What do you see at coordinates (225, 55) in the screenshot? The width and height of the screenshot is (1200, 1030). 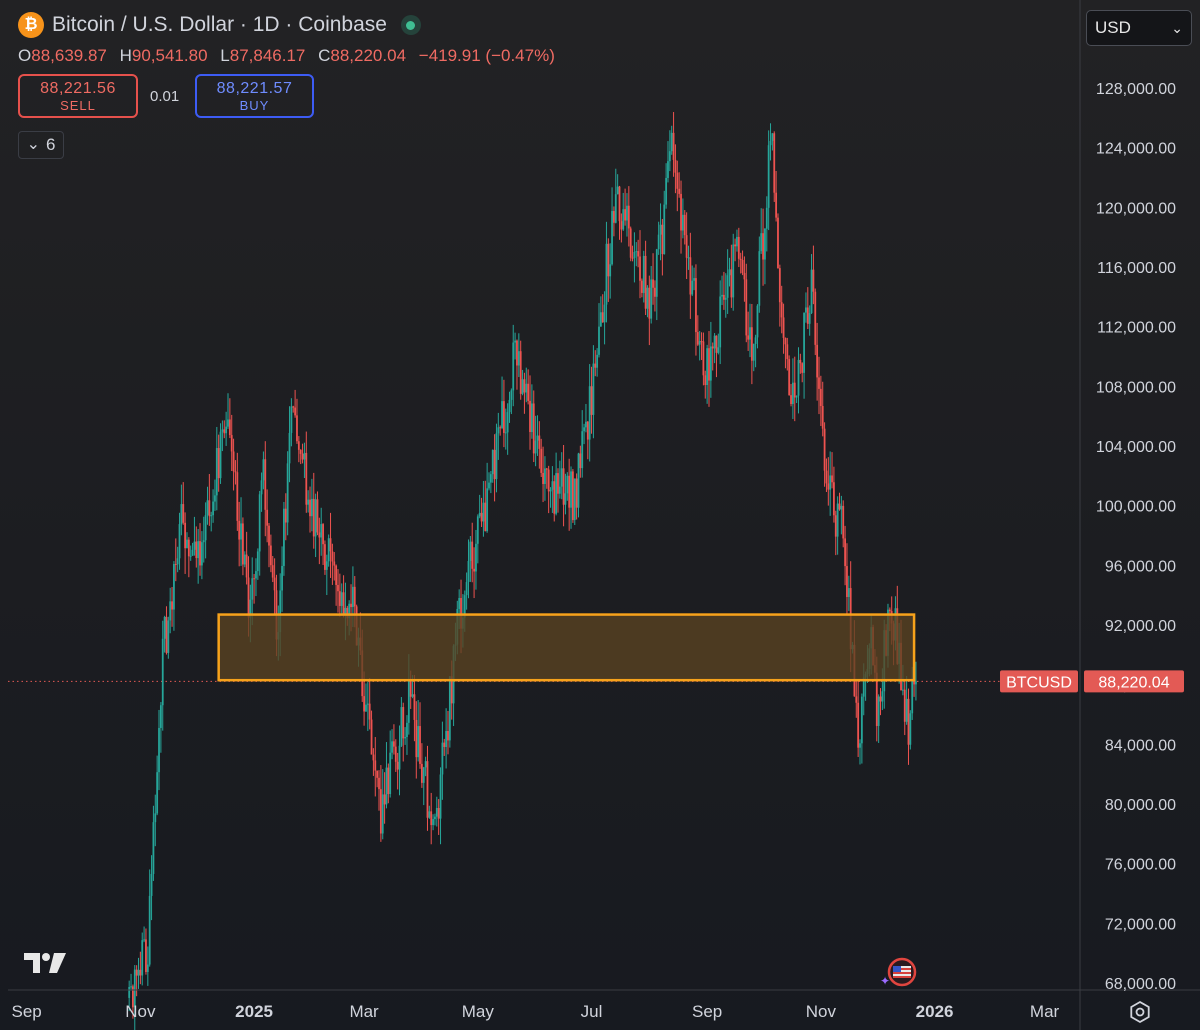 I see `low-label: L` at bounding box center [225, 55].